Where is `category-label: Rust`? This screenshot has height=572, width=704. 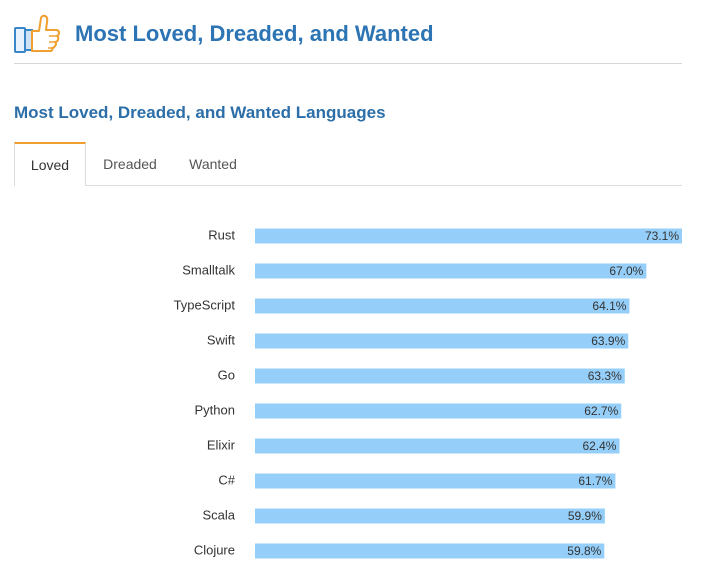 category-label: Rust is located at coordinates (221, 234).